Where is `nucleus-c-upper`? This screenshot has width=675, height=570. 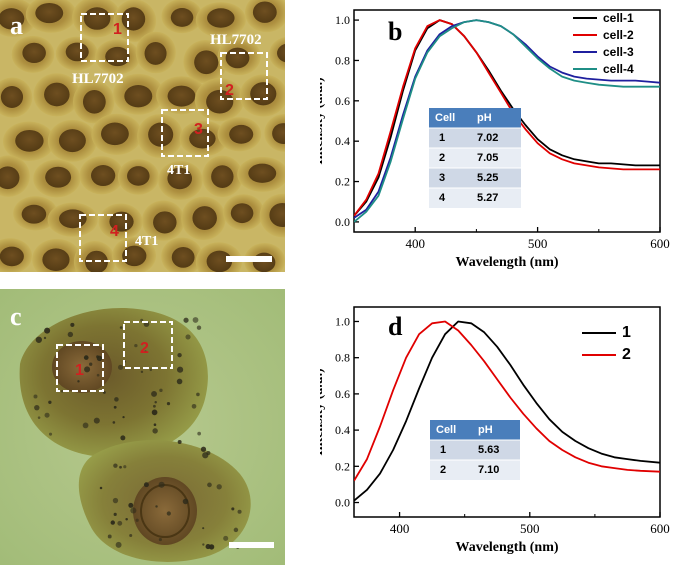 nucleus-c-upper is located at coordinates (82, 367).